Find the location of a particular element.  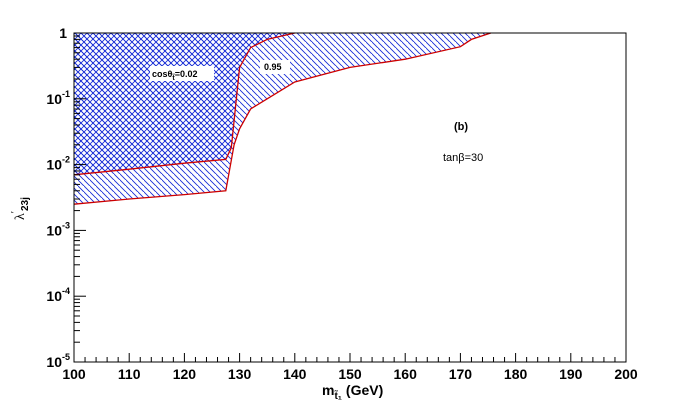

series-label-cos-prefix: cosθ is located at coordinates (162, 74).